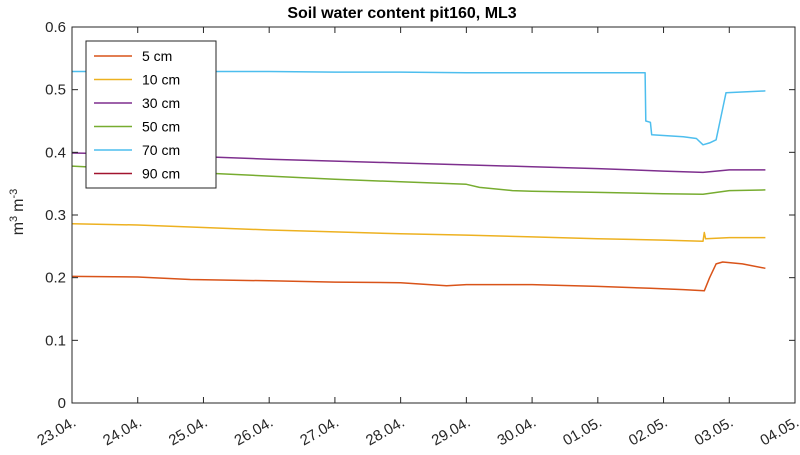 Image resolution: width=800 pixels, height=455 pixels. What do you see at coordinates (161, 174) in the screenshot?
I see `legend-label-6: 90 cm` at bounding box center [161, 174].